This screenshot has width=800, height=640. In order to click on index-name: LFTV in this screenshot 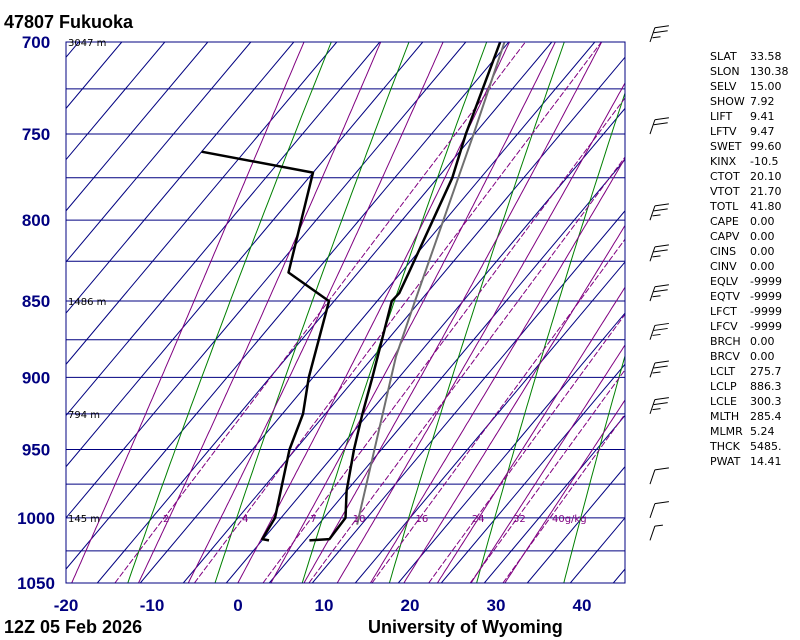, I will do `click(723, 131)`.